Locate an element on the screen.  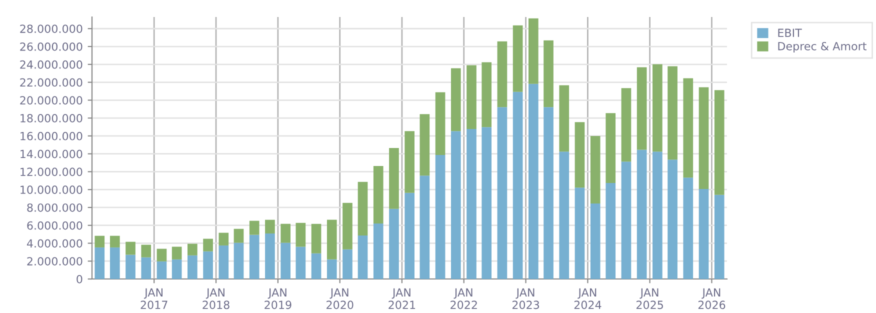
y-tick-label: 22.000.000 is located at coordinates (51, 82).